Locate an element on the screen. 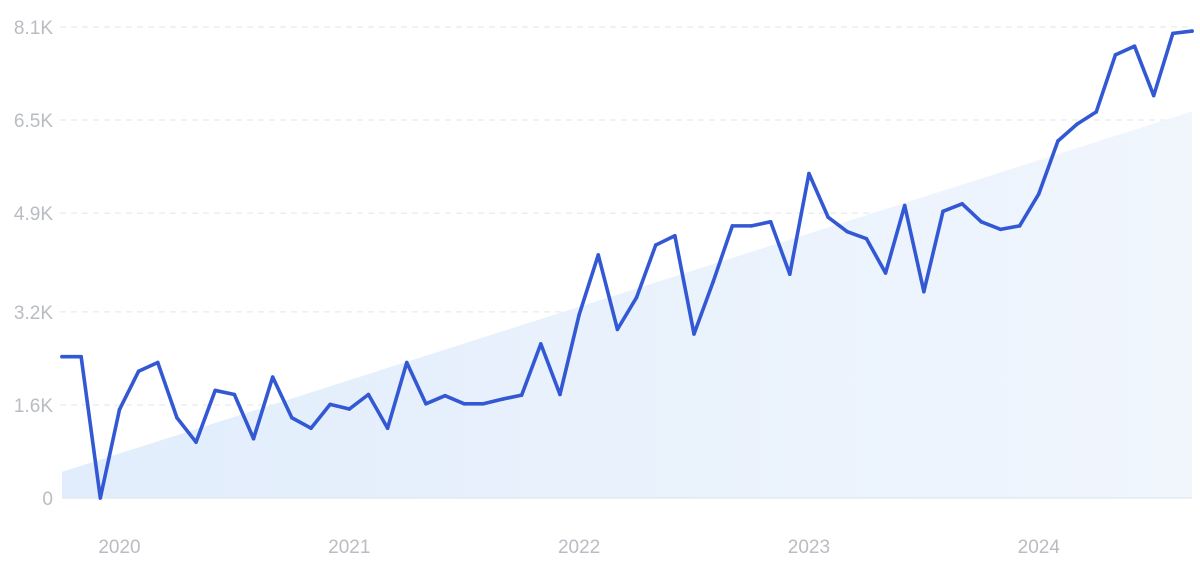 The image size is (1200, 562). y-tick-label-5: 8.1K is located at coordinates (33, 28).